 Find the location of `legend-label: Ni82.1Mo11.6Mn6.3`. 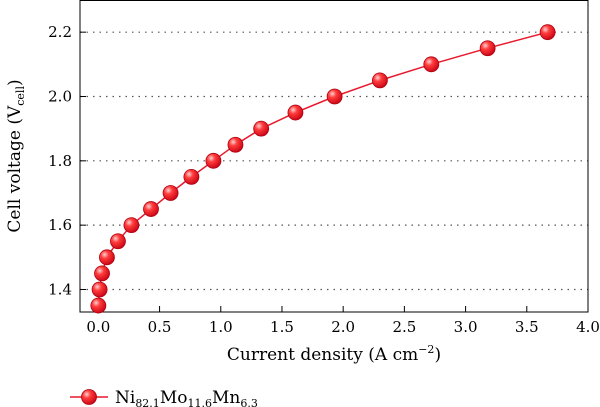

legend-label: Ni82.1Mo11.6Mn6.3 is located at coordinates (186, 397).